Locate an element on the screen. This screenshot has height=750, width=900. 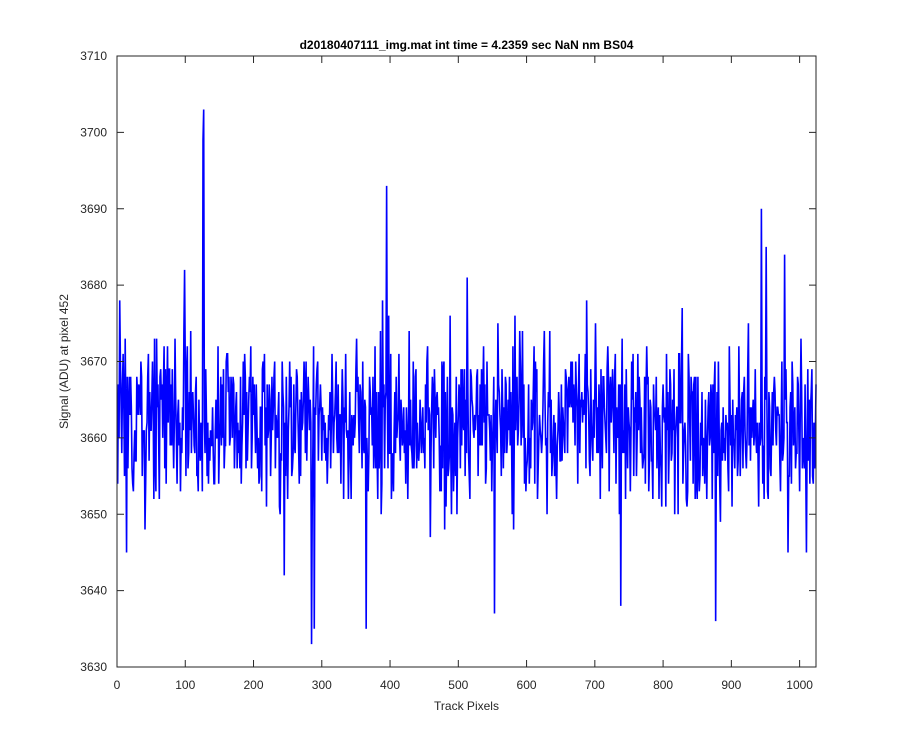
x-tick-label: 800 is located at coordinates (663, 685).